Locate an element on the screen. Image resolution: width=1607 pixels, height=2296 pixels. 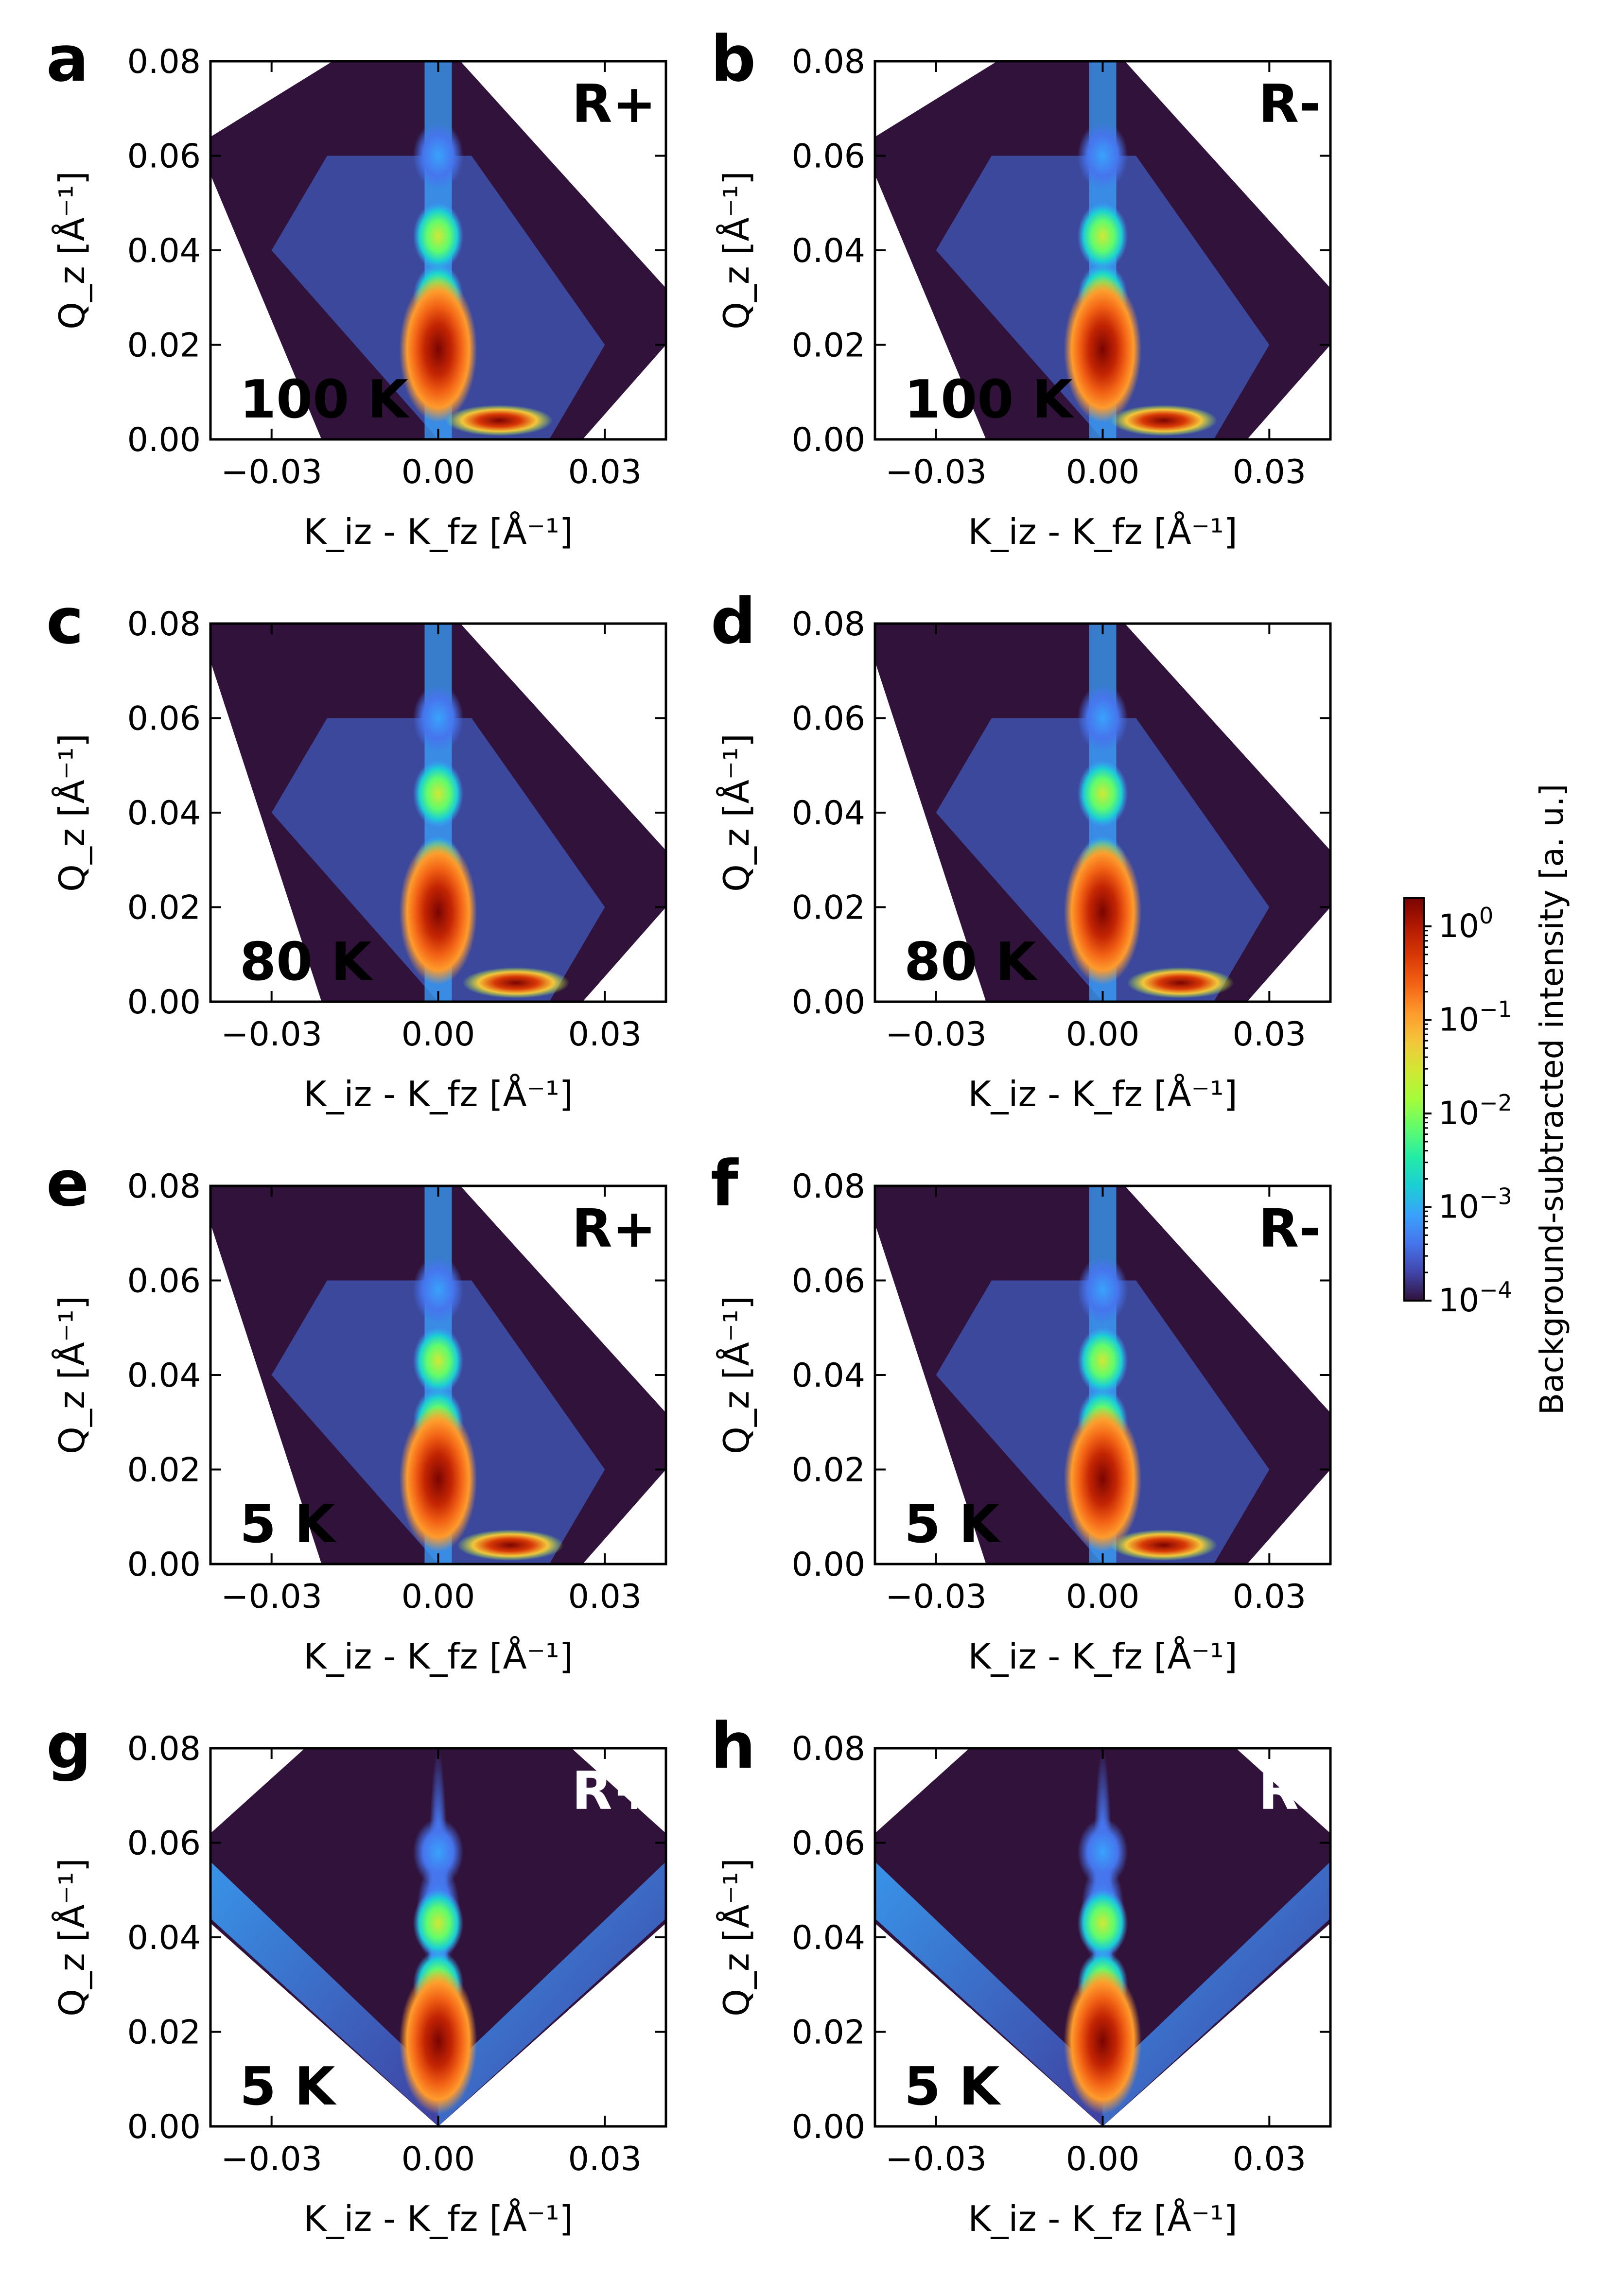
panel-letter: f is located at coordinates (725, 1183).